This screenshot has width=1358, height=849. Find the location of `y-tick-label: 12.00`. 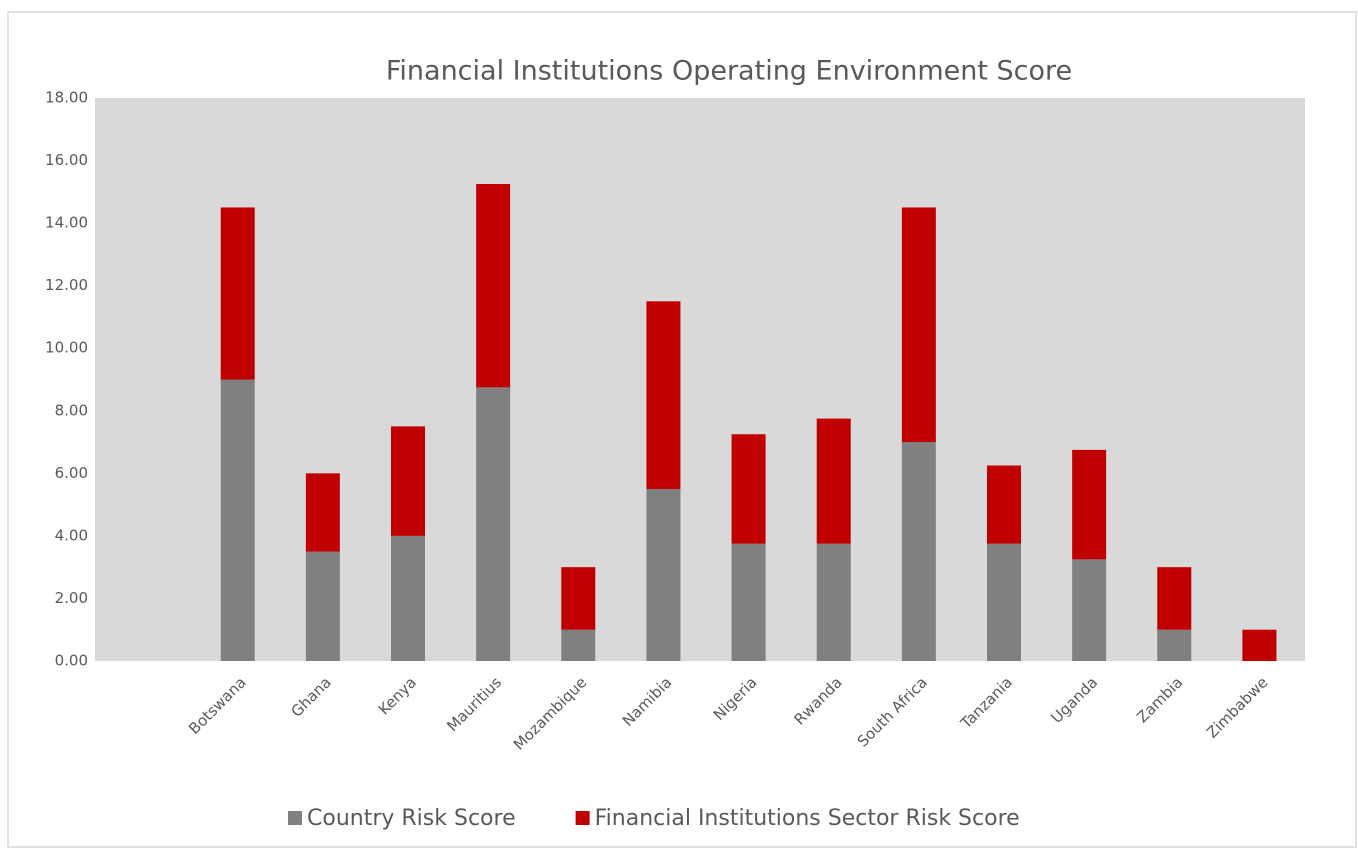

y-tick-label: 12.00 is located at coordinates (66, 285).